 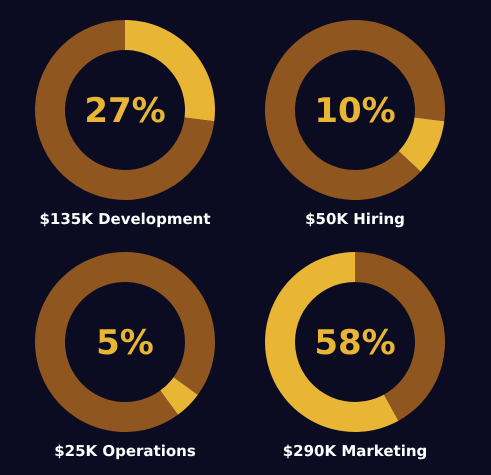 What do you see at coordinates (355, 219) in the screenshot?
I see `text: $50K Hiring` at bounding box center [355, 219].